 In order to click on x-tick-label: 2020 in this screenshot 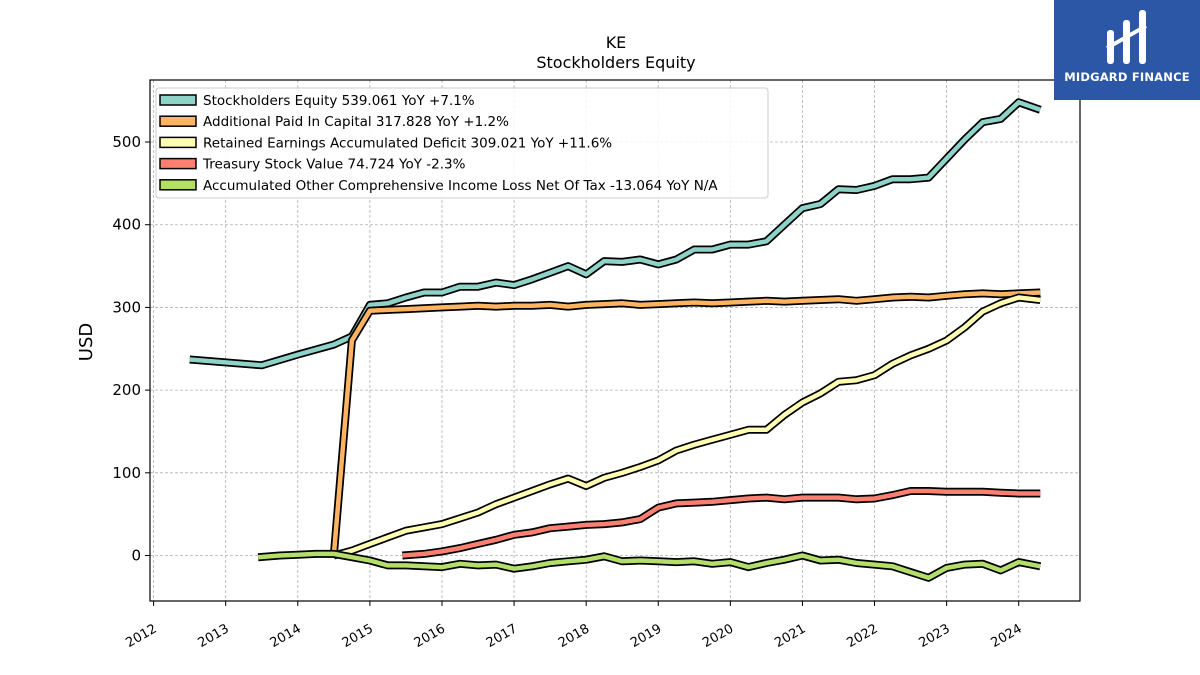, I will do `click(718, 636)`.